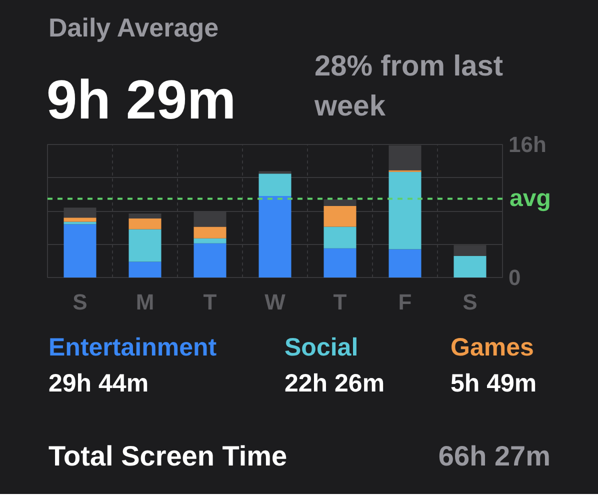 The width and height of the screenshot is (598, 500). What do you see at coordinates (141, 99) in the screenshot?
I see `chart-subtitle: 9h 29m` at bounding box center [141, 99].